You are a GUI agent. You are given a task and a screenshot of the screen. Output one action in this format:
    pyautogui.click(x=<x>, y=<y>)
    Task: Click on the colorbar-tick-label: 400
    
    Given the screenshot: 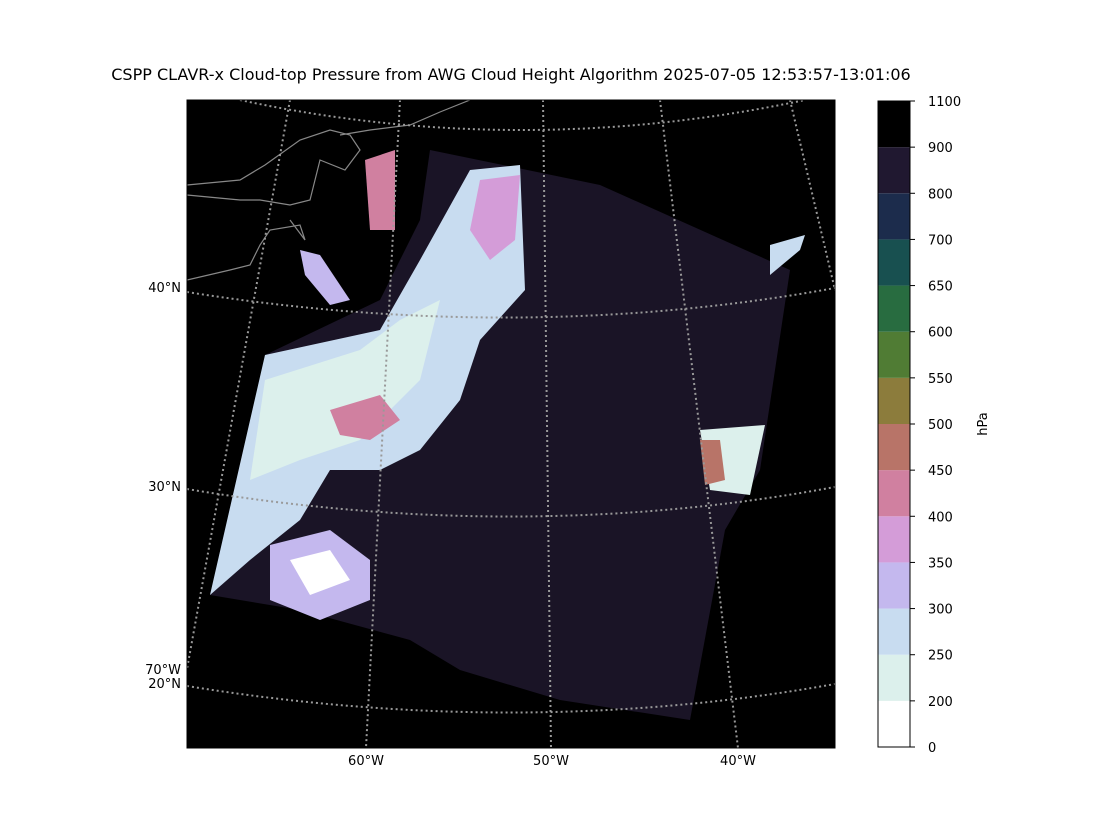 What is the action you would take?
    pyautogui.click(x=940, y=517)
    